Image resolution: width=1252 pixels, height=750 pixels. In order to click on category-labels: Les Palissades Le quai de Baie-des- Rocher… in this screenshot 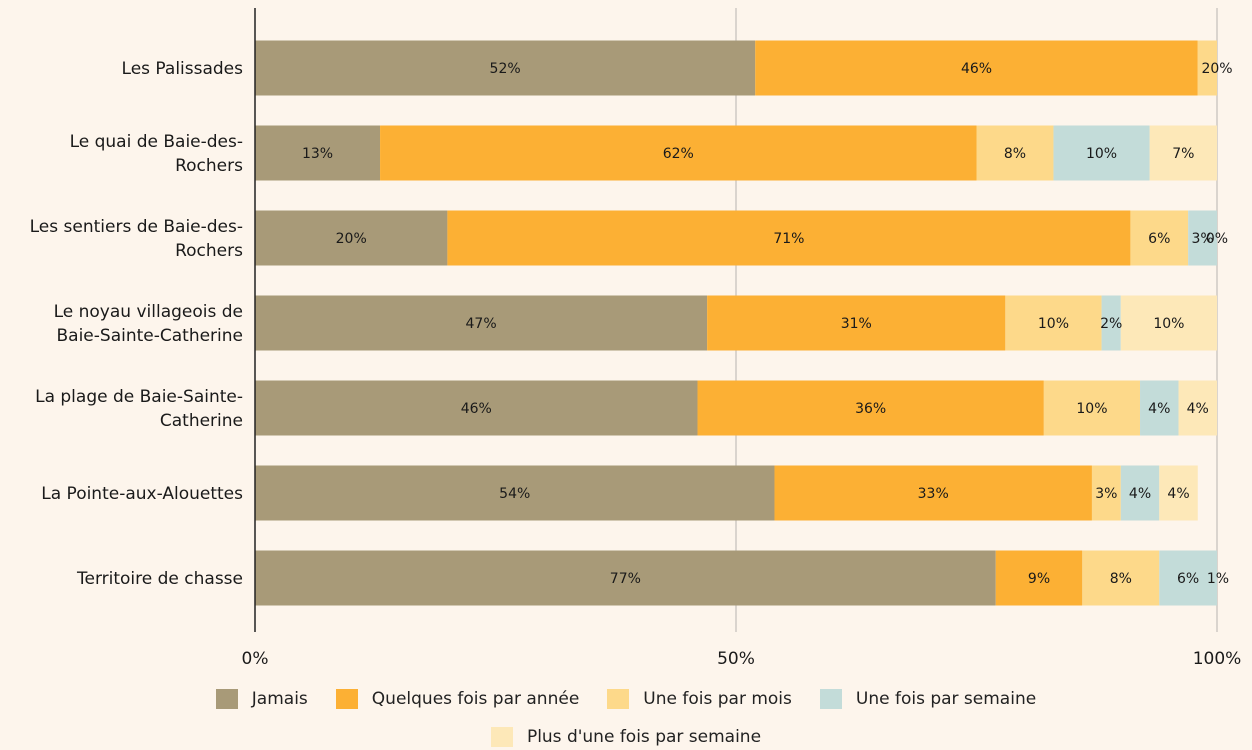, I will do `click(137, 324)`.